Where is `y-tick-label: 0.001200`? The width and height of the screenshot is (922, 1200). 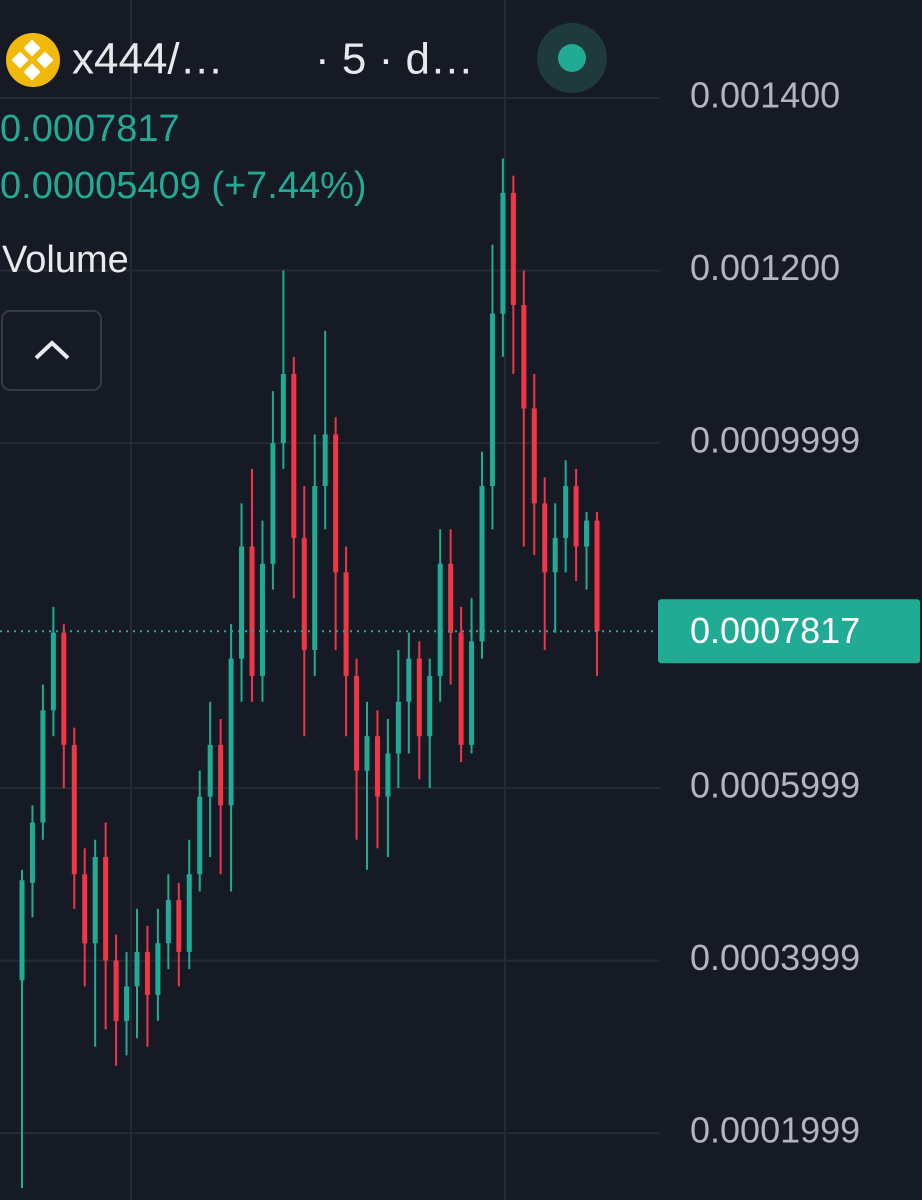
y-tick-label: 0.001200 is located at coordinates (765, 267).